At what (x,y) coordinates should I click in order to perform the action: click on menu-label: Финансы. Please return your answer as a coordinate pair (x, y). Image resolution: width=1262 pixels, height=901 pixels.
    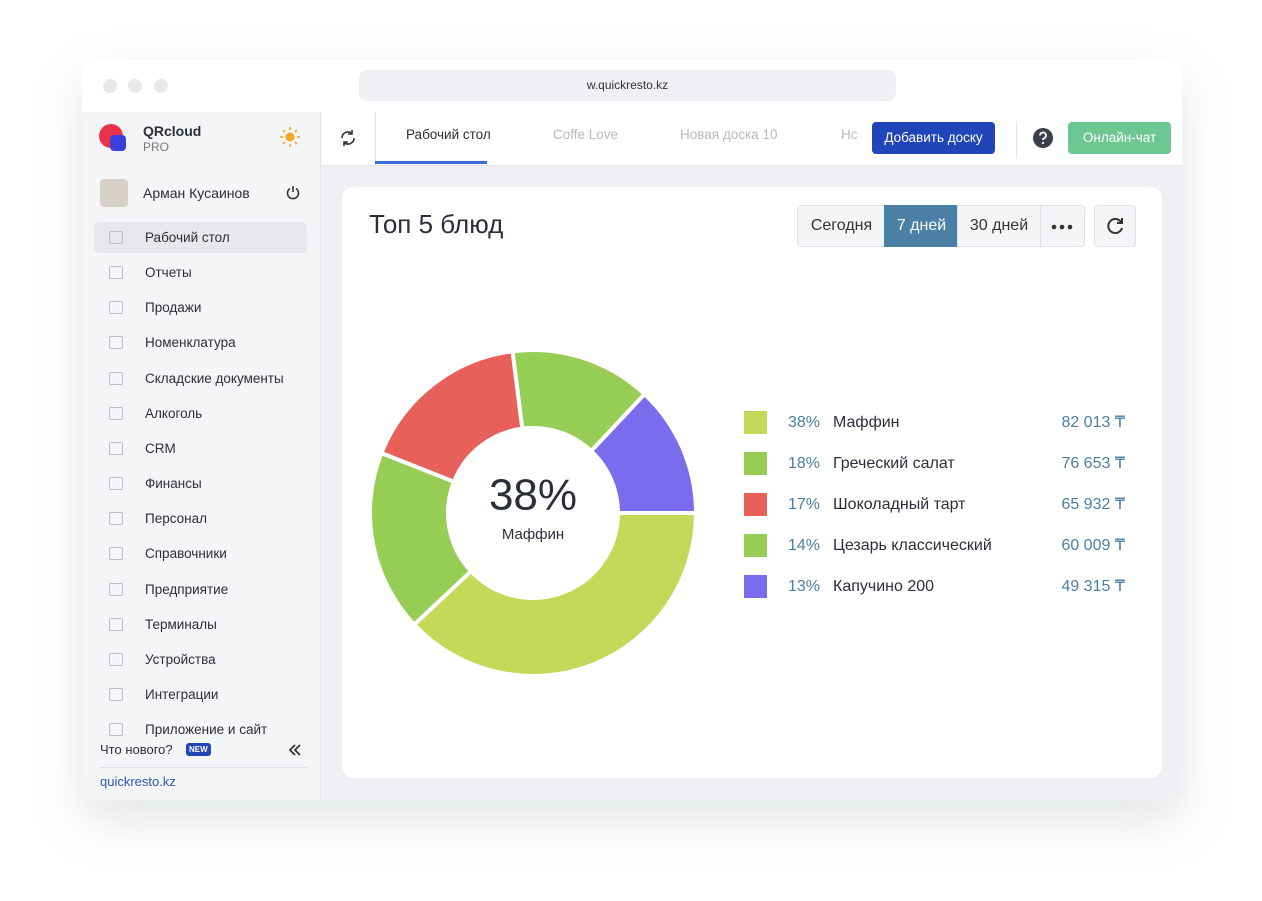
    Looking at the image, I should click on (173, 484).